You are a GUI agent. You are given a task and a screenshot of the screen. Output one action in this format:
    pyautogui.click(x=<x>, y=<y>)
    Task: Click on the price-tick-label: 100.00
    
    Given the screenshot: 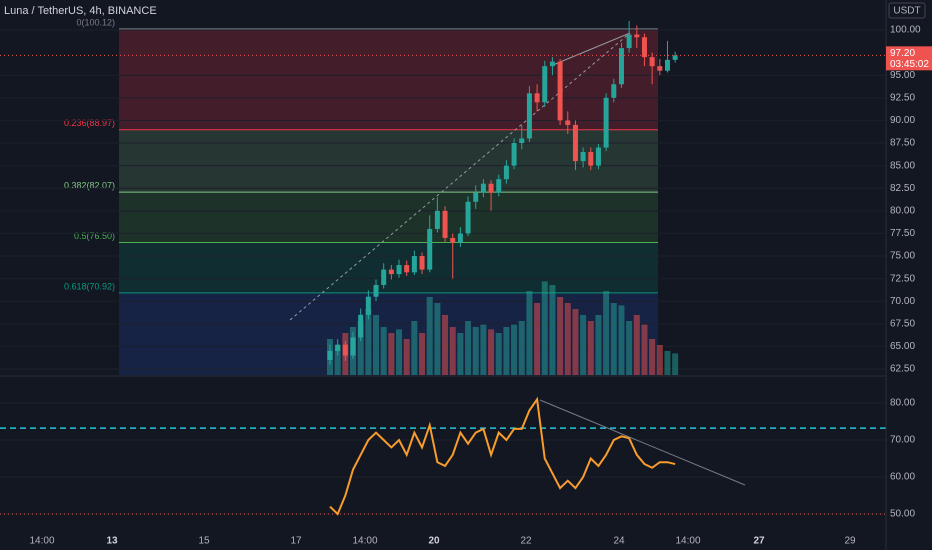 What is the action you would take?
    pyautogui.click(x=905, y=30)
    